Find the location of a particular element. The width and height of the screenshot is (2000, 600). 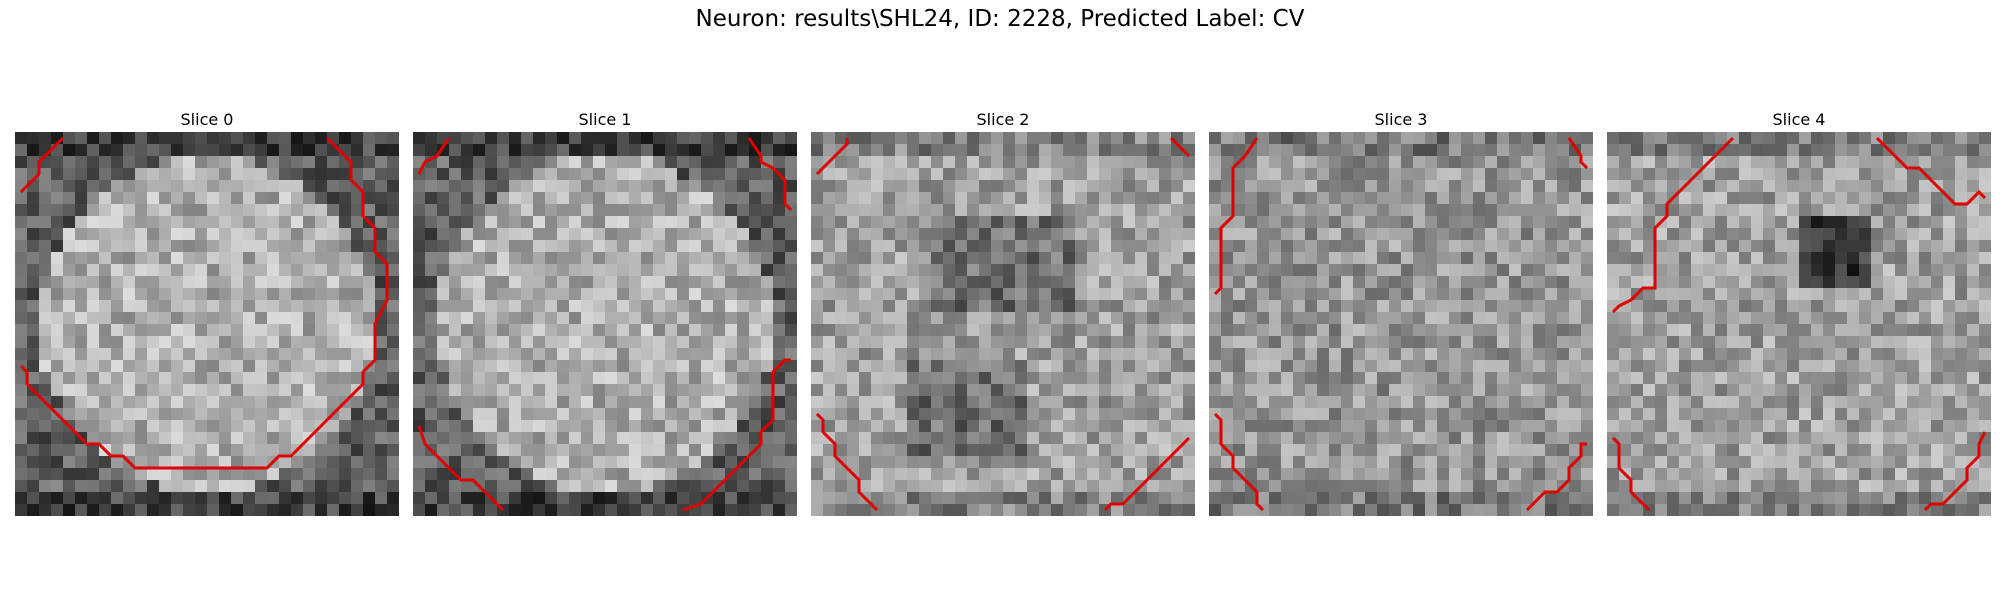

slice-panel-4: Slice 4 is located at coordinates (1799, 312).